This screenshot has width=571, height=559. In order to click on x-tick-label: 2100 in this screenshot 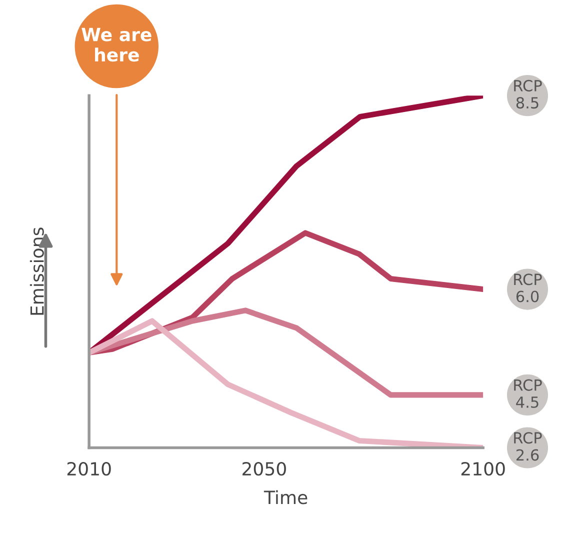, I will do `click(483, 469)`.